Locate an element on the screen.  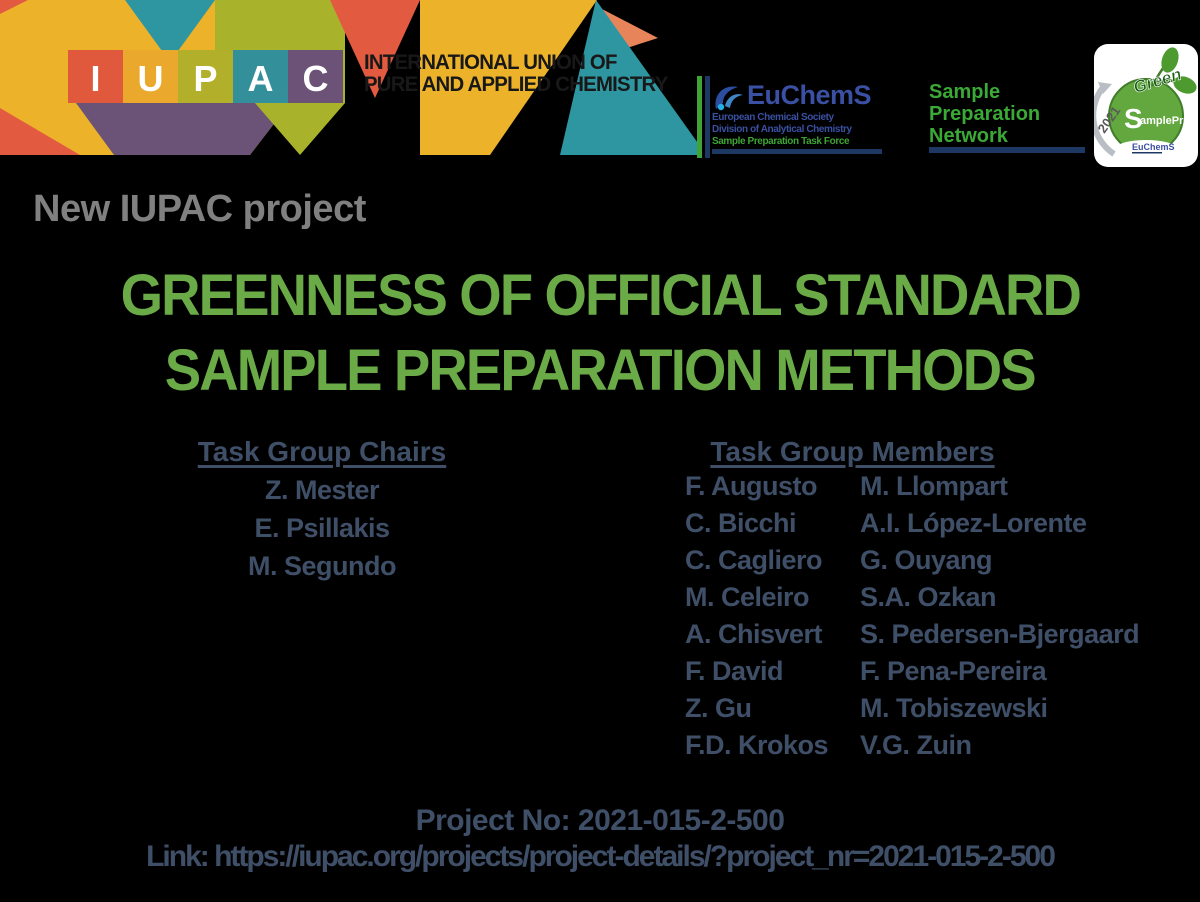
member-name: S. Pedersen-Bjergaard is located at coordinates (1000, 634).